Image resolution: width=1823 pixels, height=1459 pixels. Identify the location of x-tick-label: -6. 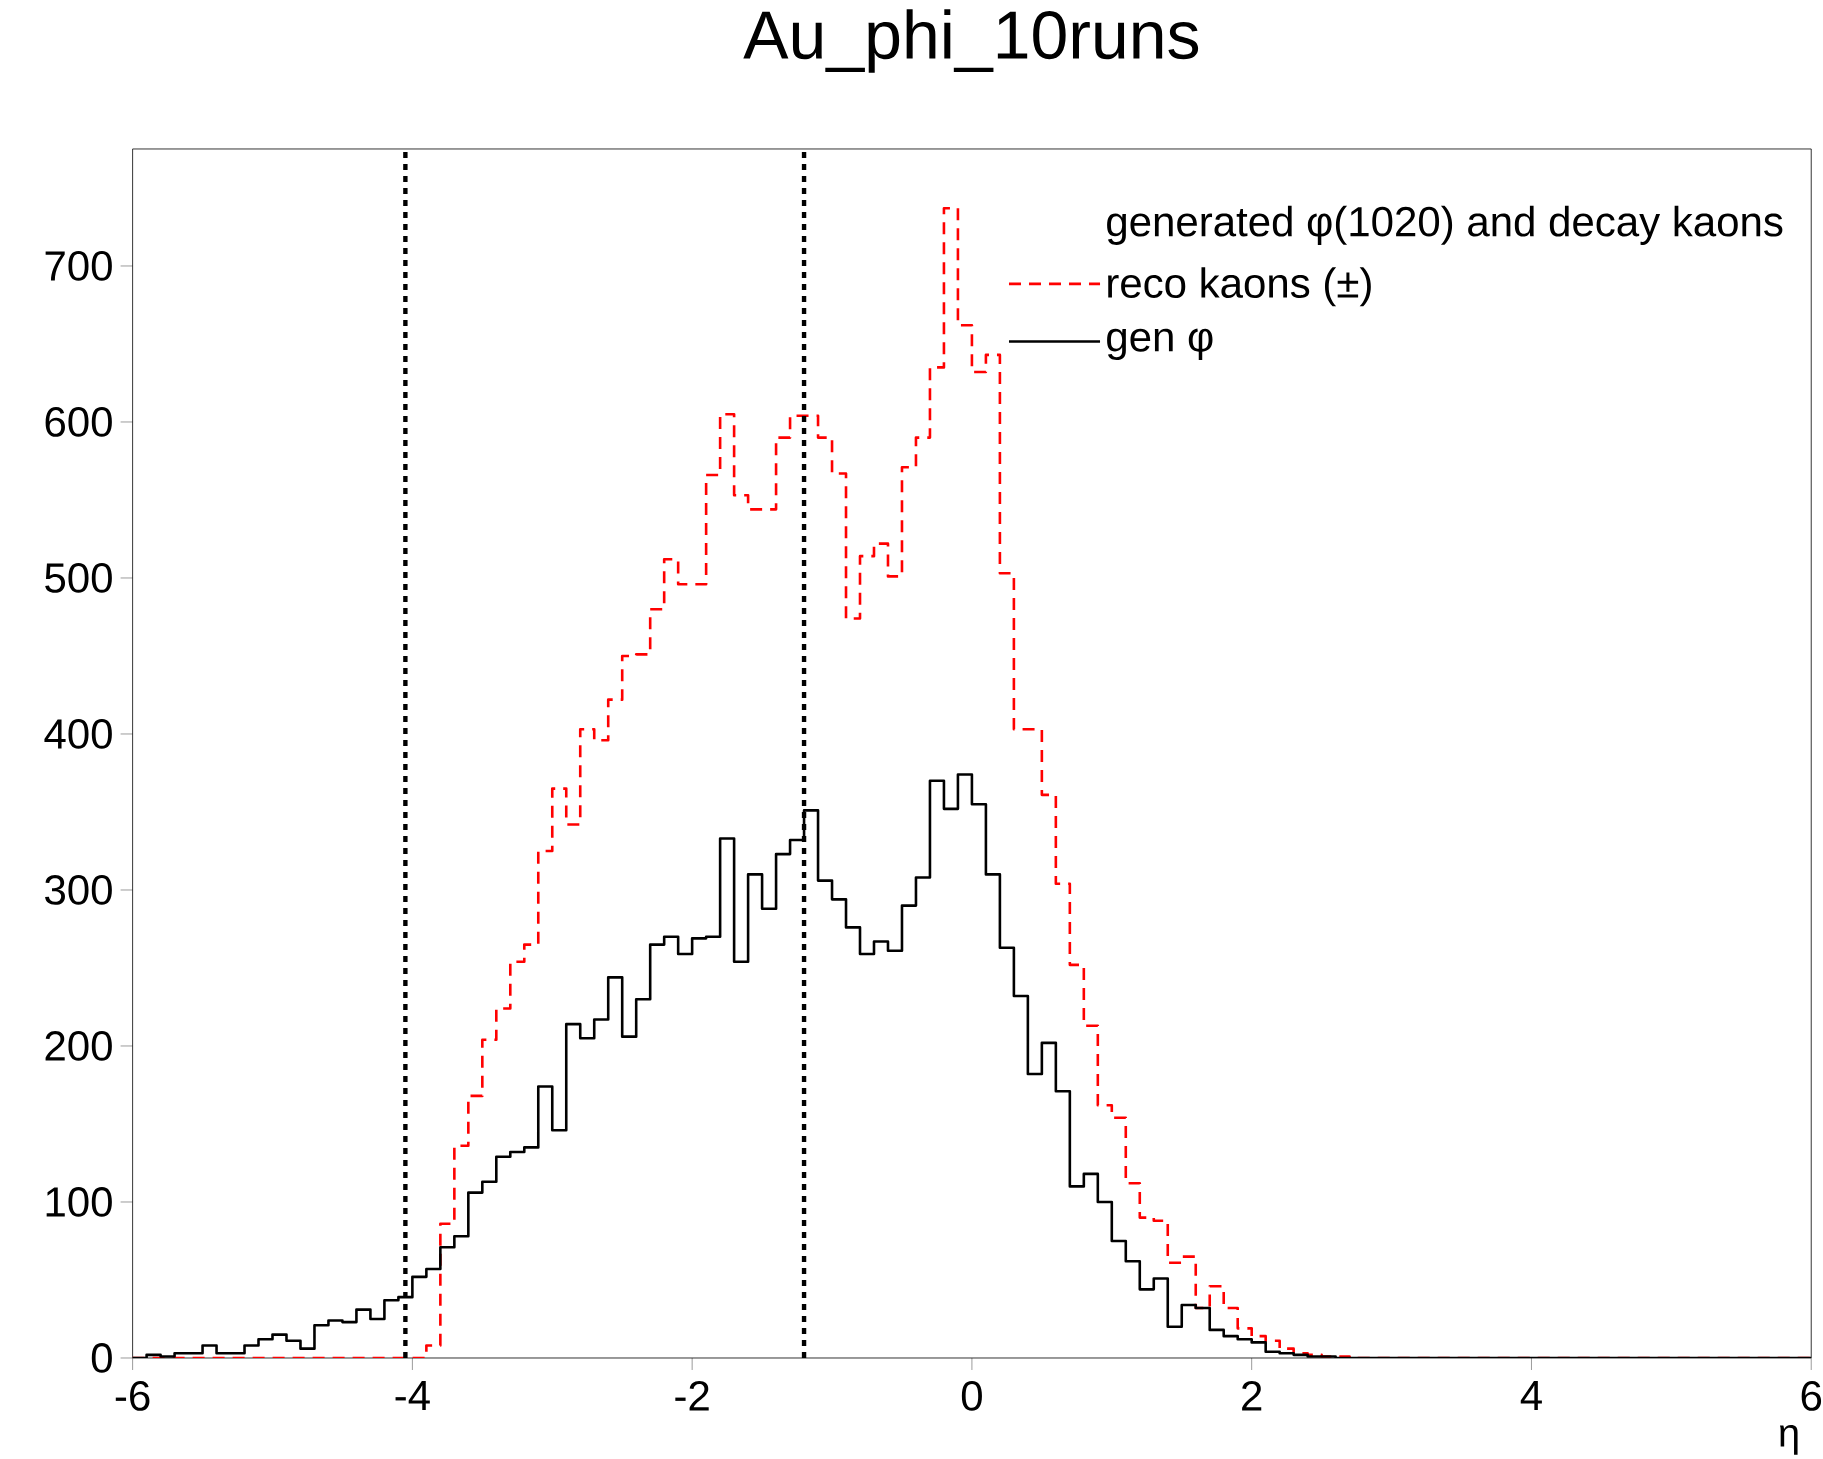
(132, 1396).